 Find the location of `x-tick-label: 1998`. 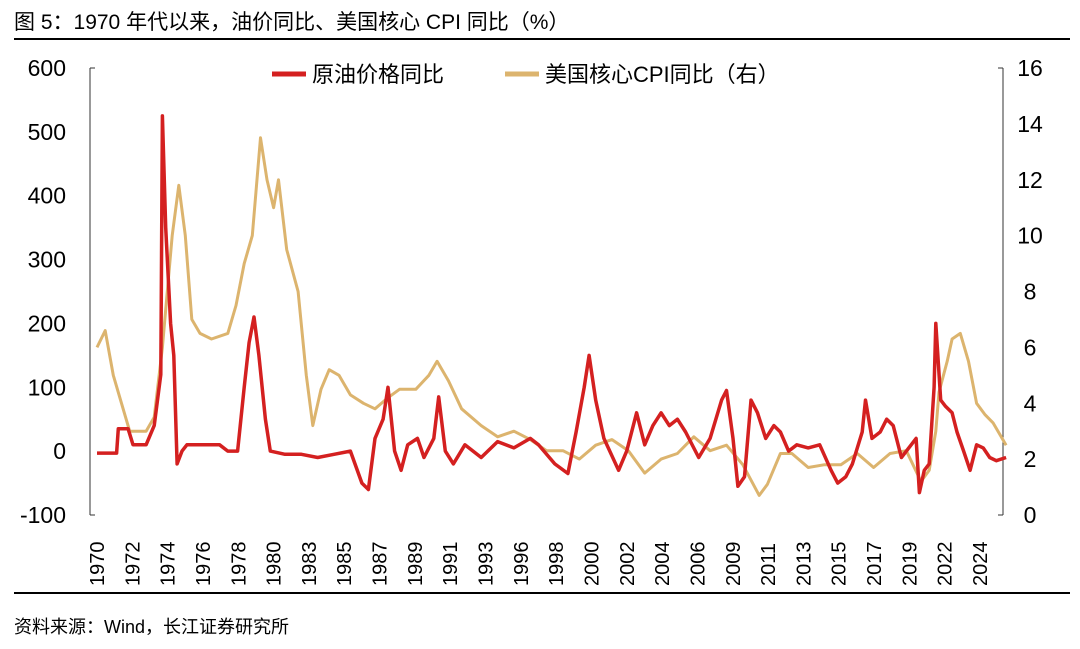

x-tick-label: 1998 is located at coordinates (557, 564).